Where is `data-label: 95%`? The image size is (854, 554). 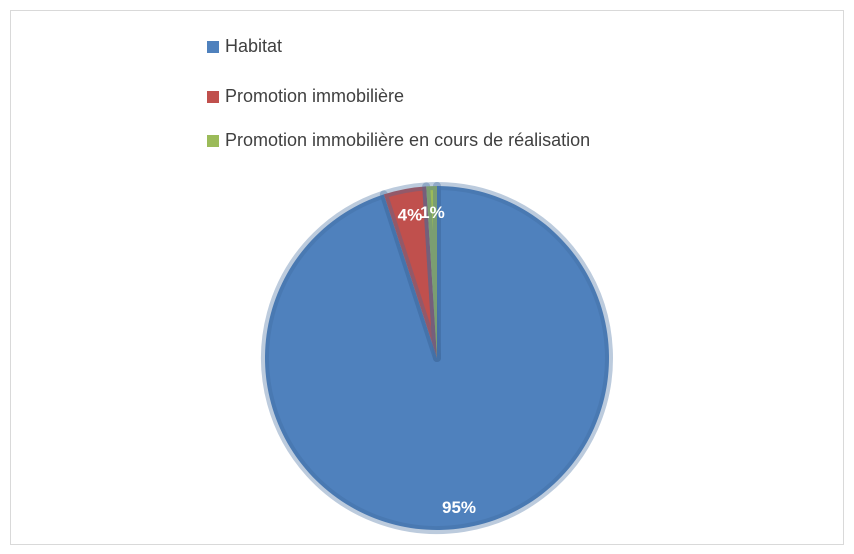 data-label: 95% is located at coordinates (459, 507).